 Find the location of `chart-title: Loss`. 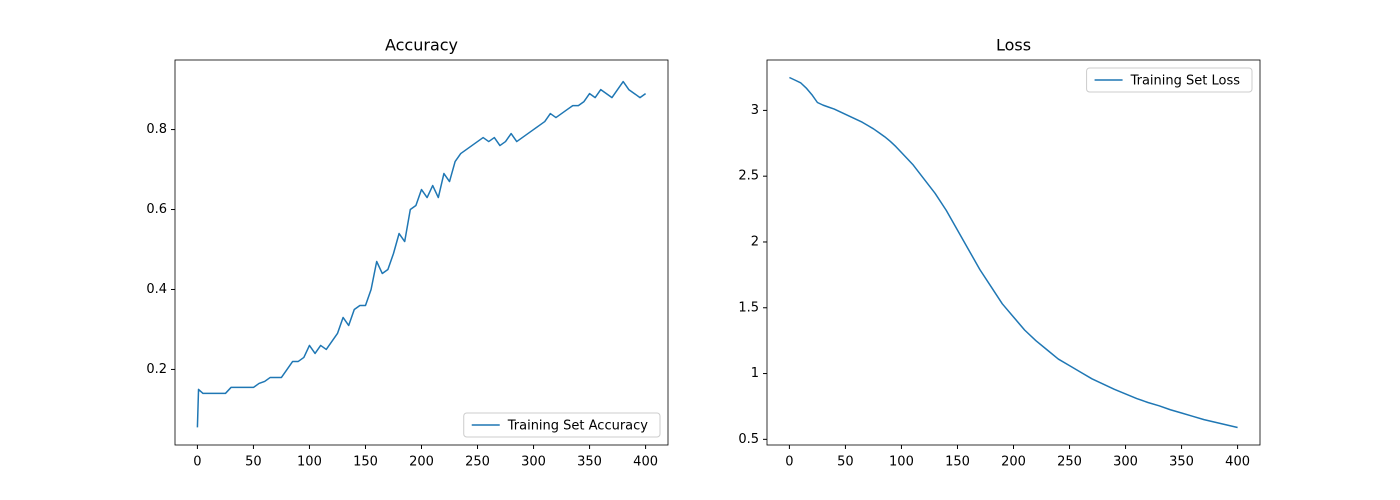

chart-title: Loss is located at coordinates (1013, 45).